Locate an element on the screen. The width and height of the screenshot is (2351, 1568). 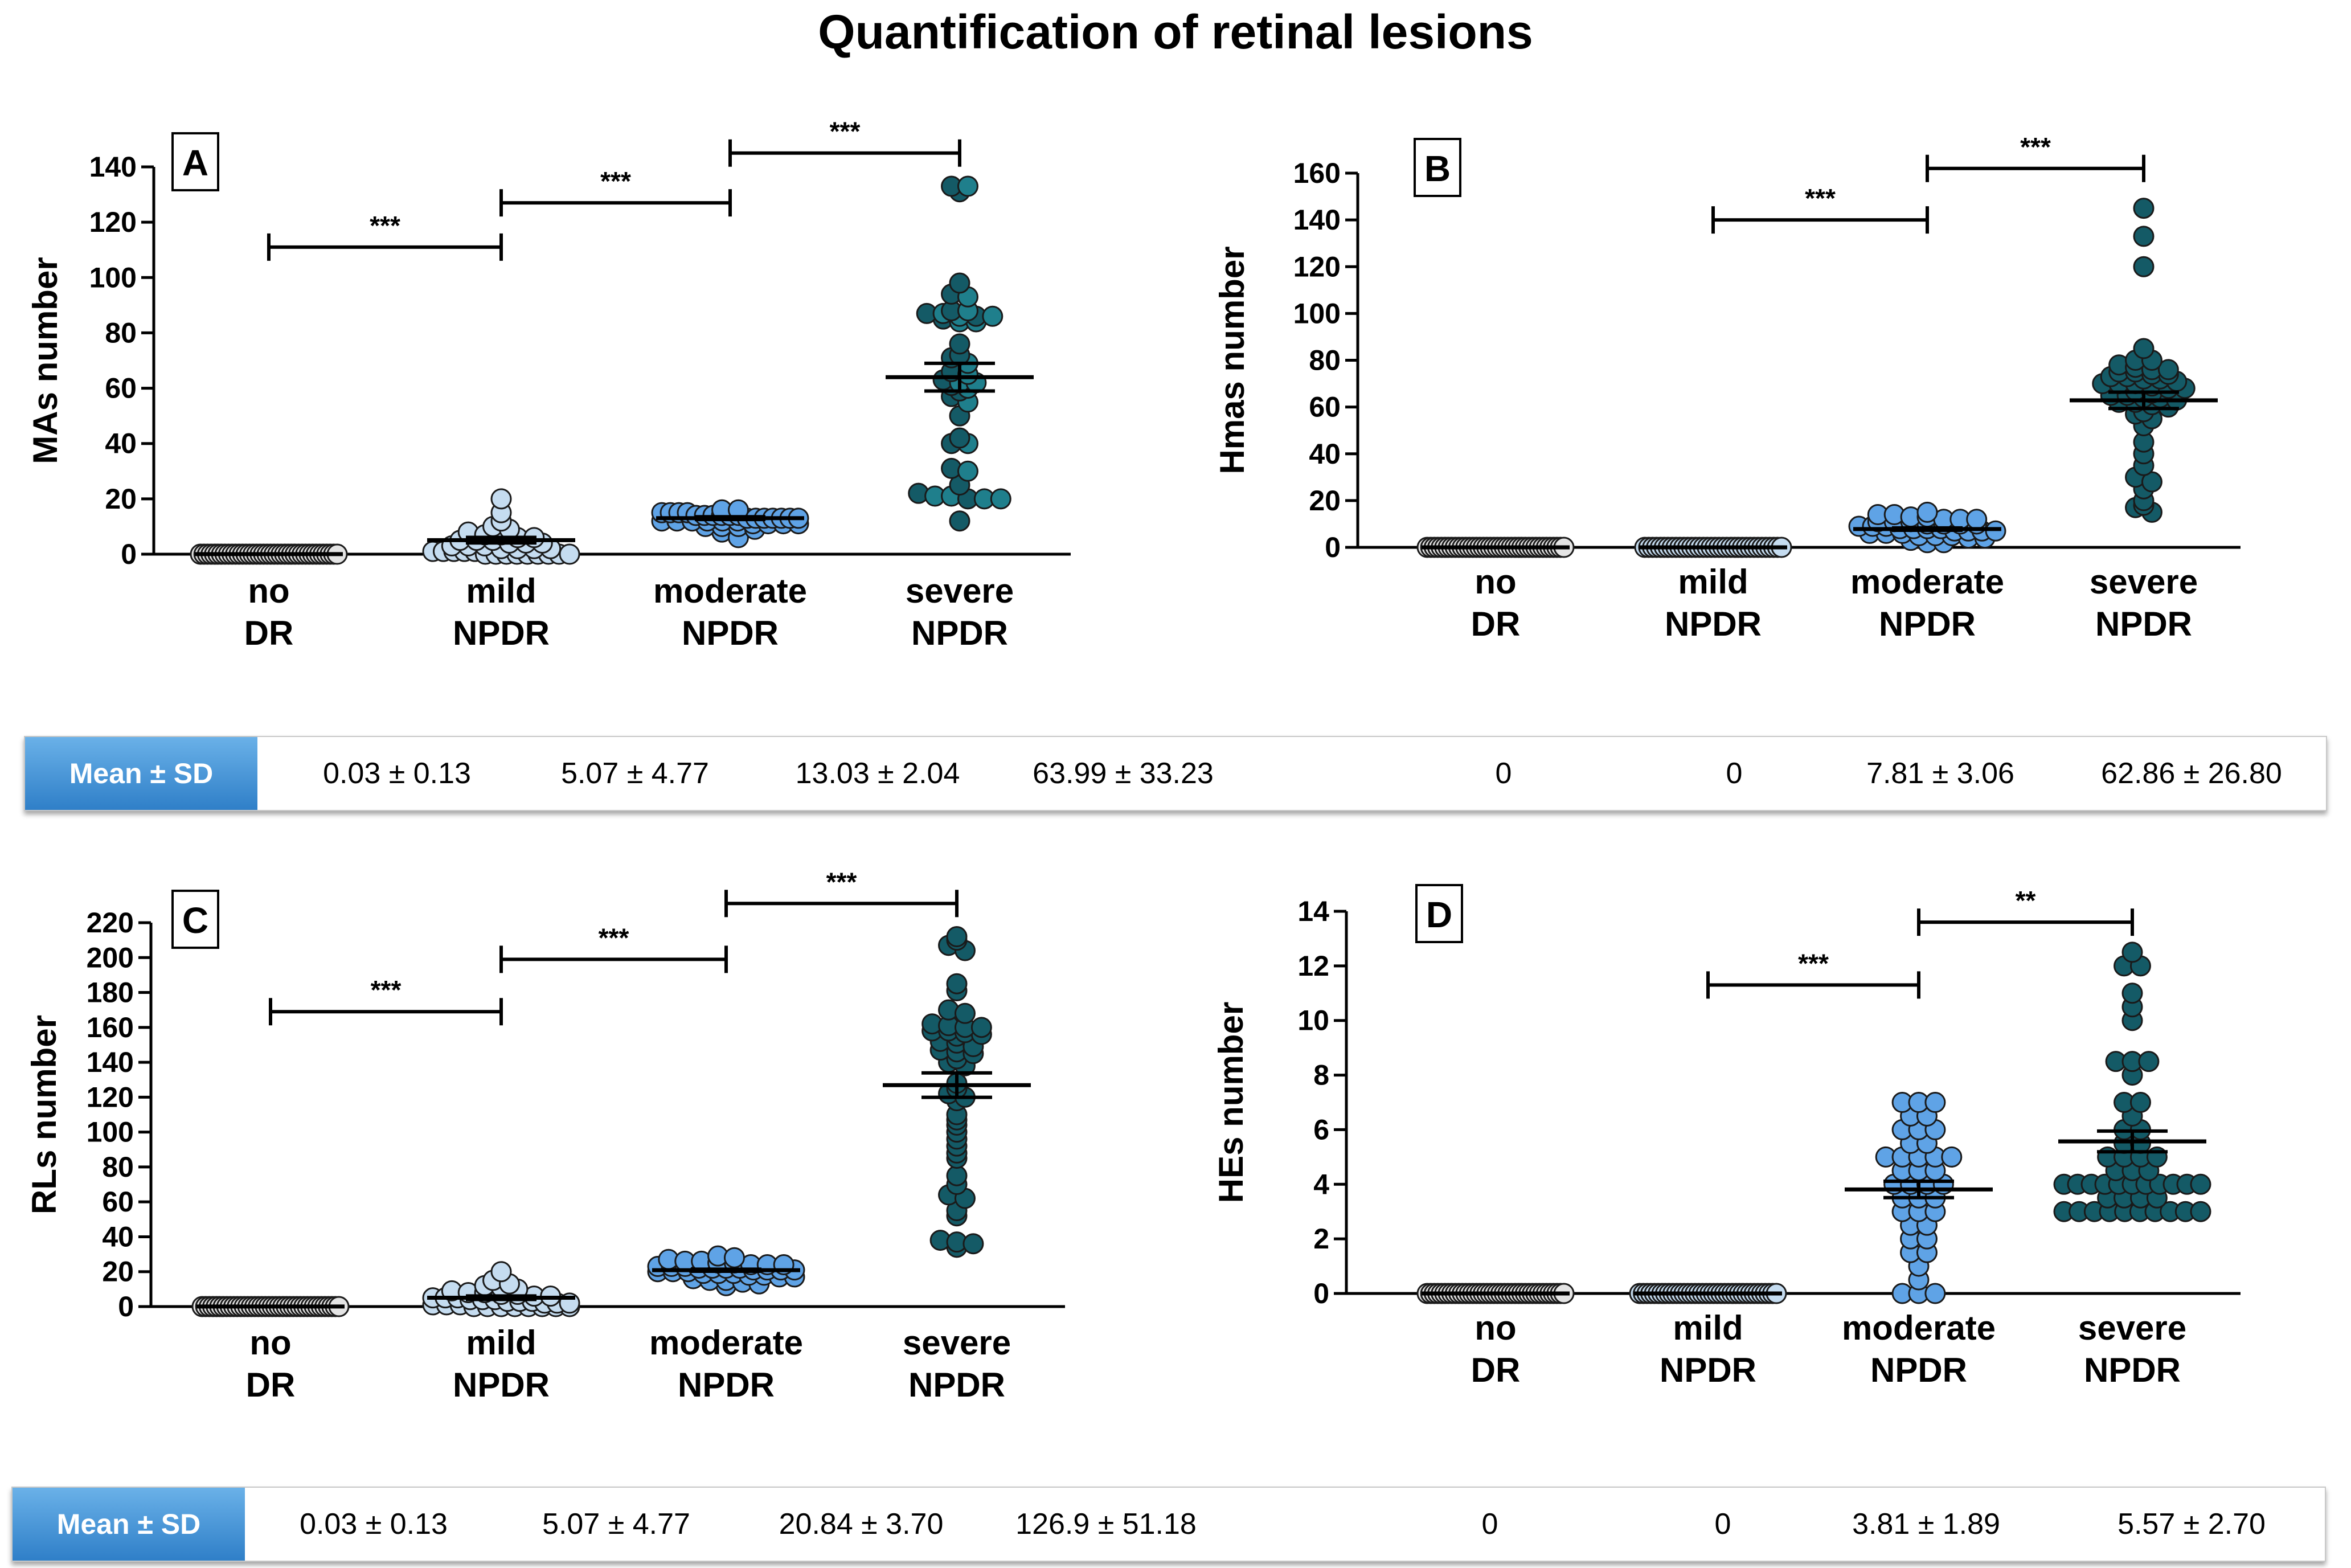
category-label-d: NPDR is located at coordinates (1708, 1370).